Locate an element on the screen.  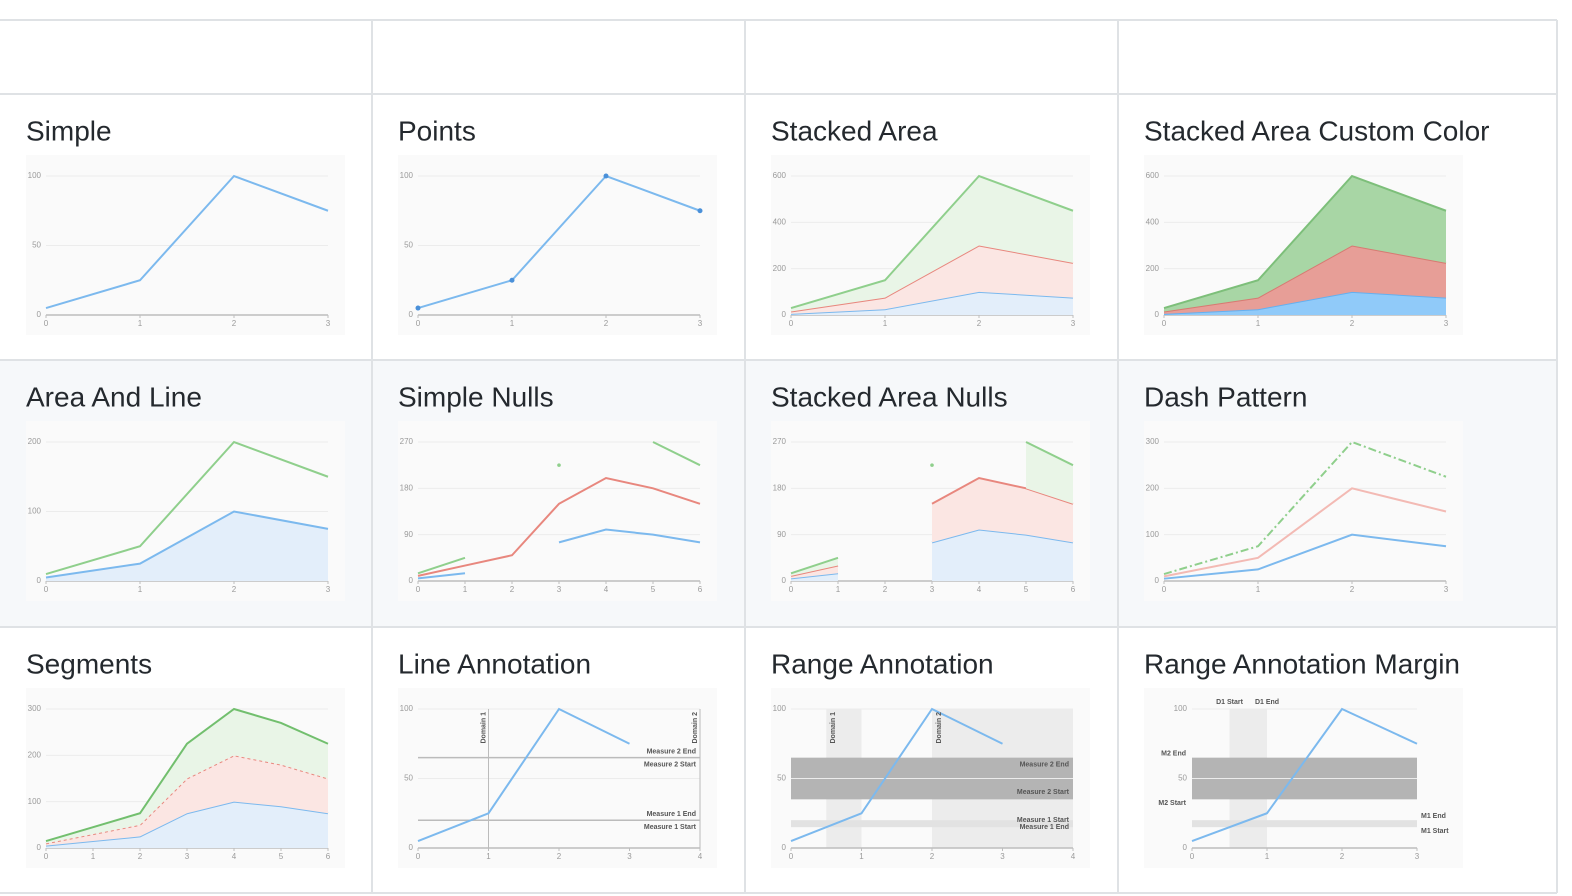
chart: Stacked Area Custom Color 0 200 400 600 0 1 2 3 is located at coordinates (1317, 225).